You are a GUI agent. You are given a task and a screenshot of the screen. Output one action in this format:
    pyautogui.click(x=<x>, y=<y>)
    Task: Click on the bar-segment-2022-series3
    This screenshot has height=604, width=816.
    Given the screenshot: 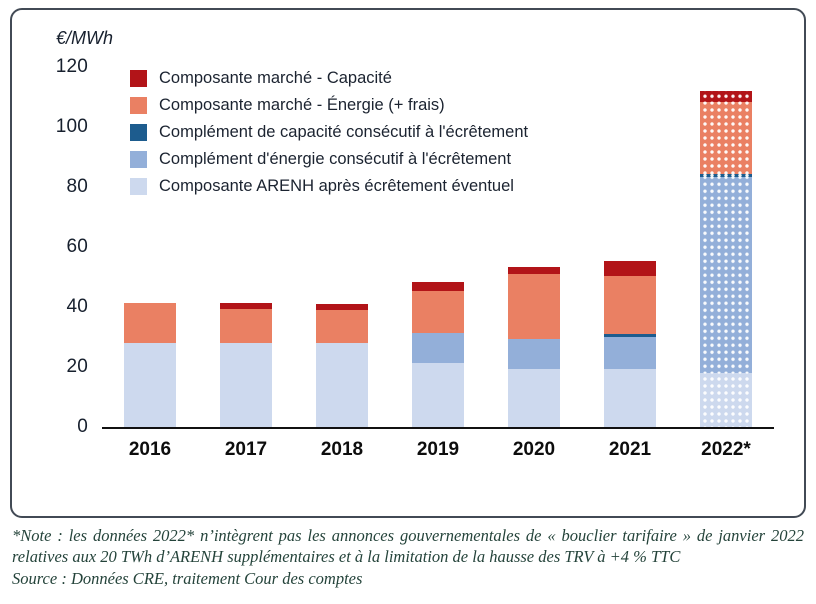 What is the action you would take?
    pyautogui.click(x=726, y=137)
    